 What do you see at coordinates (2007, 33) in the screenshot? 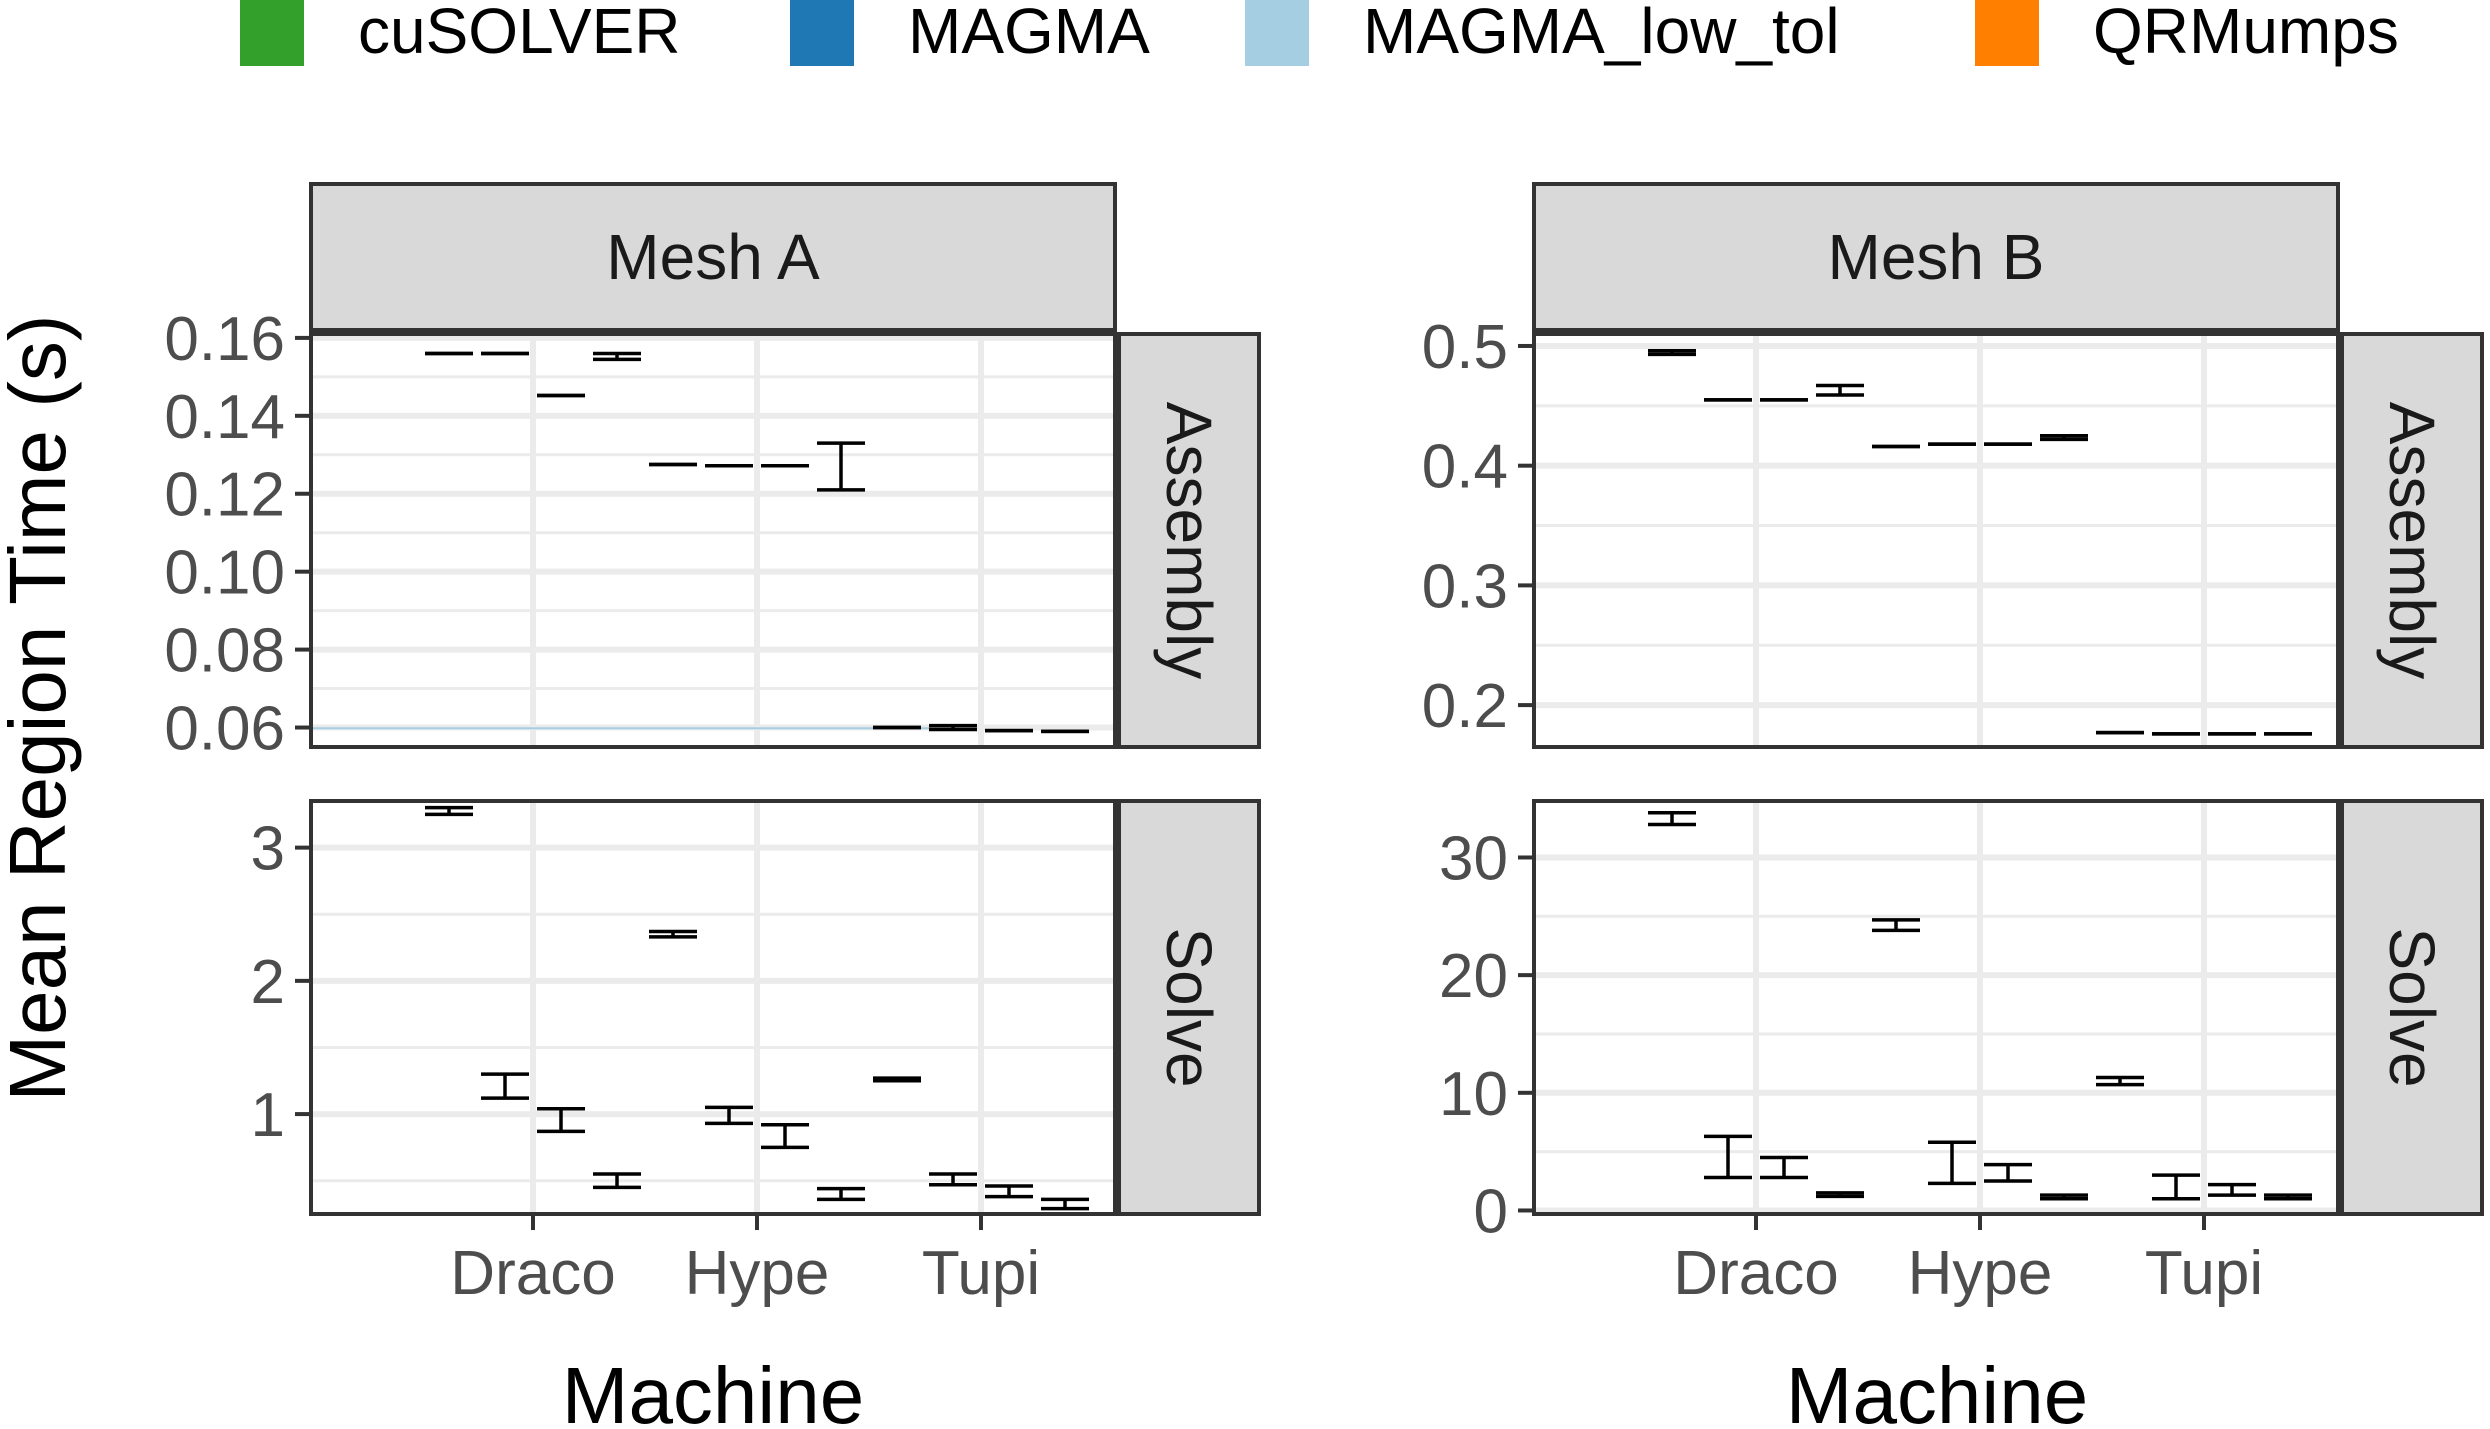
I see `legend-key-qrmumps` at bounding box center [2007, 33].